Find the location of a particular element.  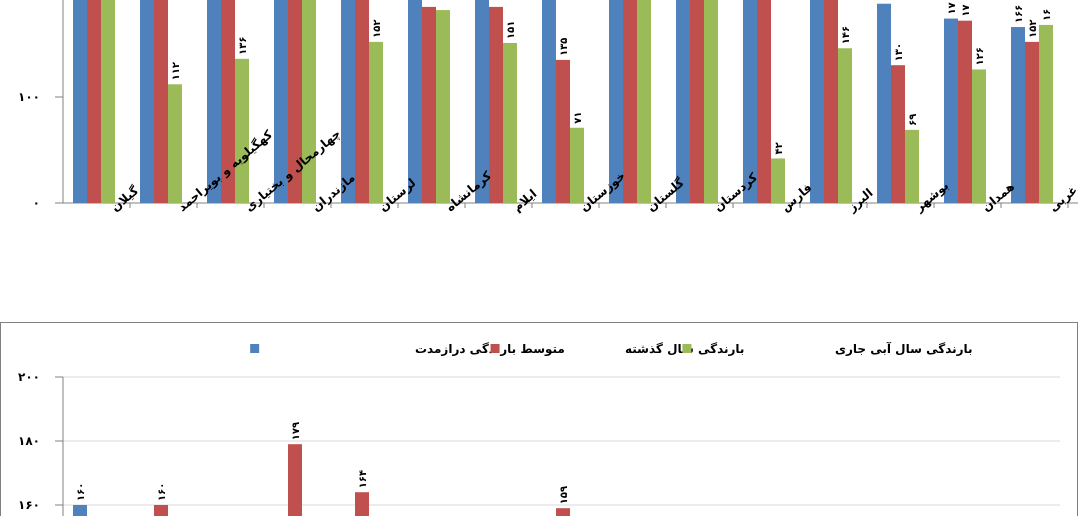

bottom-y-tick-label: ۱۶۰ is located at coordinates (29, 505).